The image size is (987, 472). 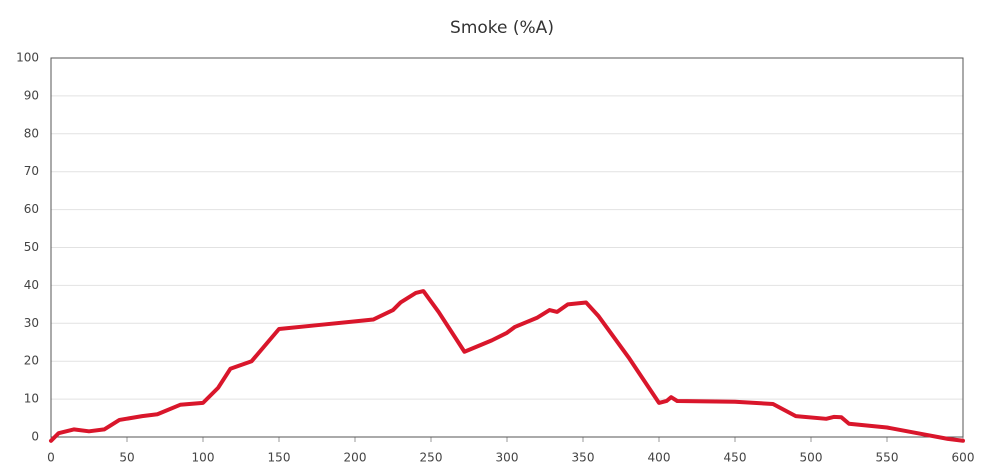 What do you see at coordinates (31, 361) in the screenshot?
I see `y-tick-label: 20` at bounding box center [31, 361].